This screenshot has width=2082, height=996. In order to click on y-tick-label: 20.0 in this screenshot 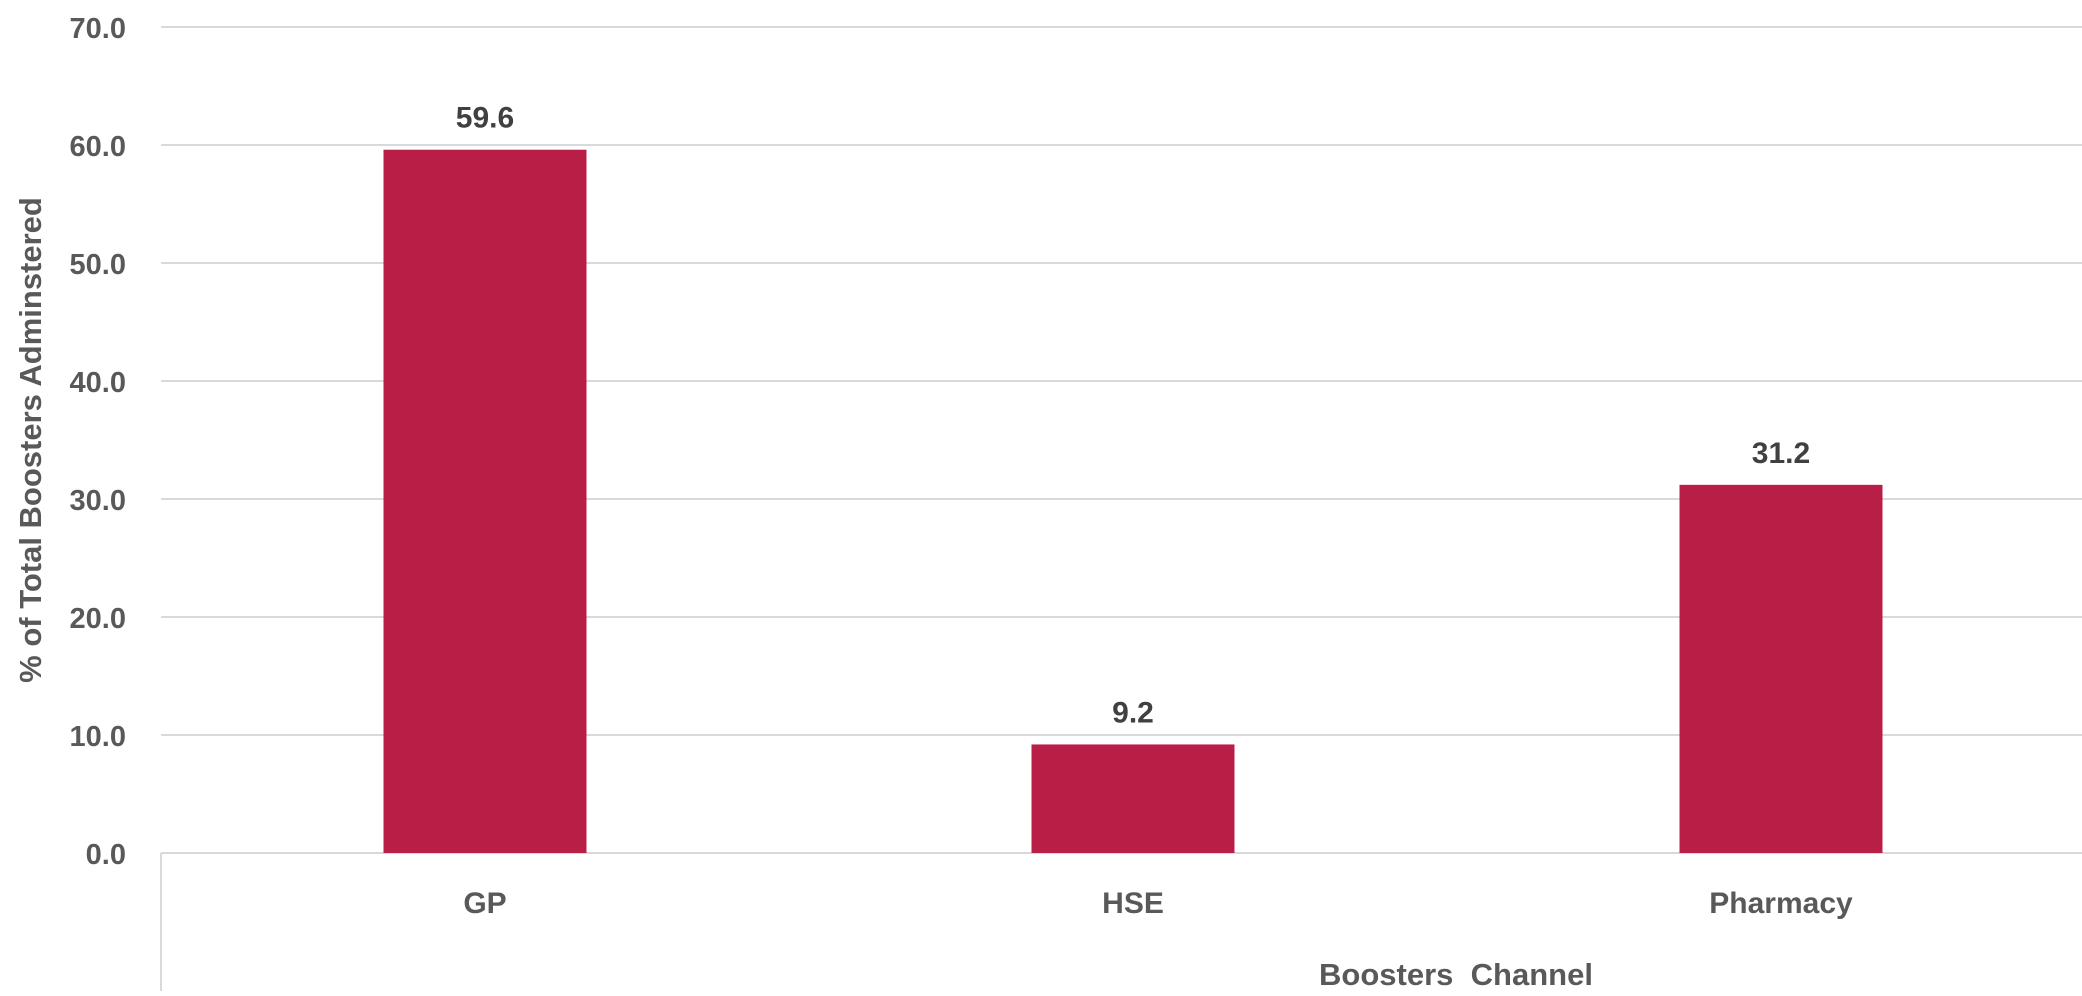, I will do `click(98, 619)`.